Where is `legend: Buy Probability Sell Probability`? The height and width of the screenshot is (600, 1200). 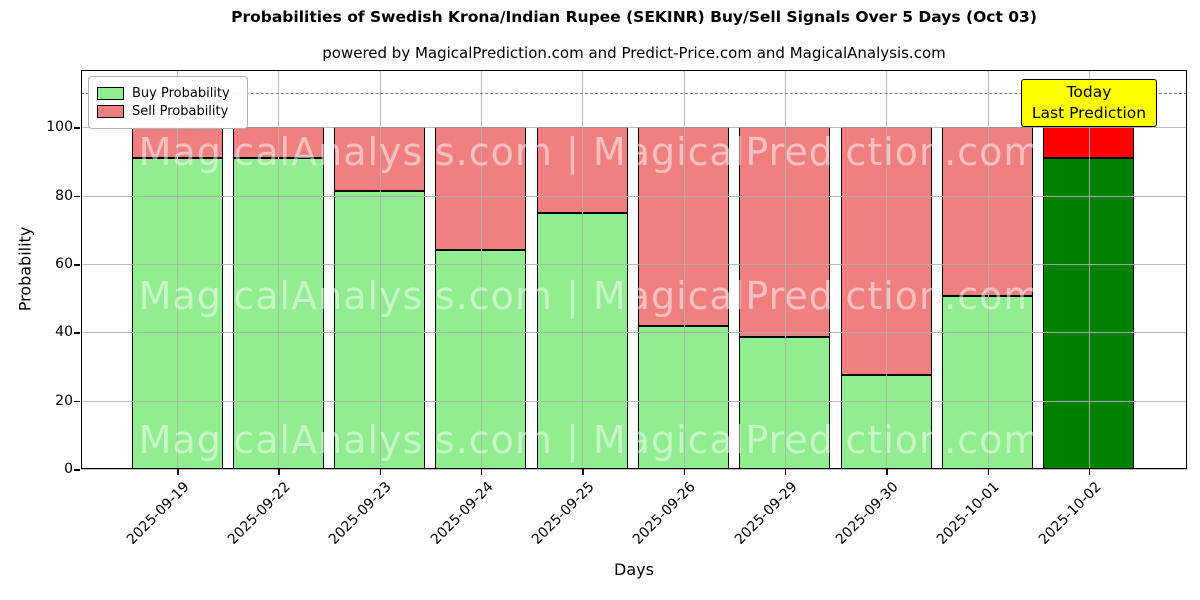 legend: Buy Probability Sell Probability is located at coordinates (168, 102).